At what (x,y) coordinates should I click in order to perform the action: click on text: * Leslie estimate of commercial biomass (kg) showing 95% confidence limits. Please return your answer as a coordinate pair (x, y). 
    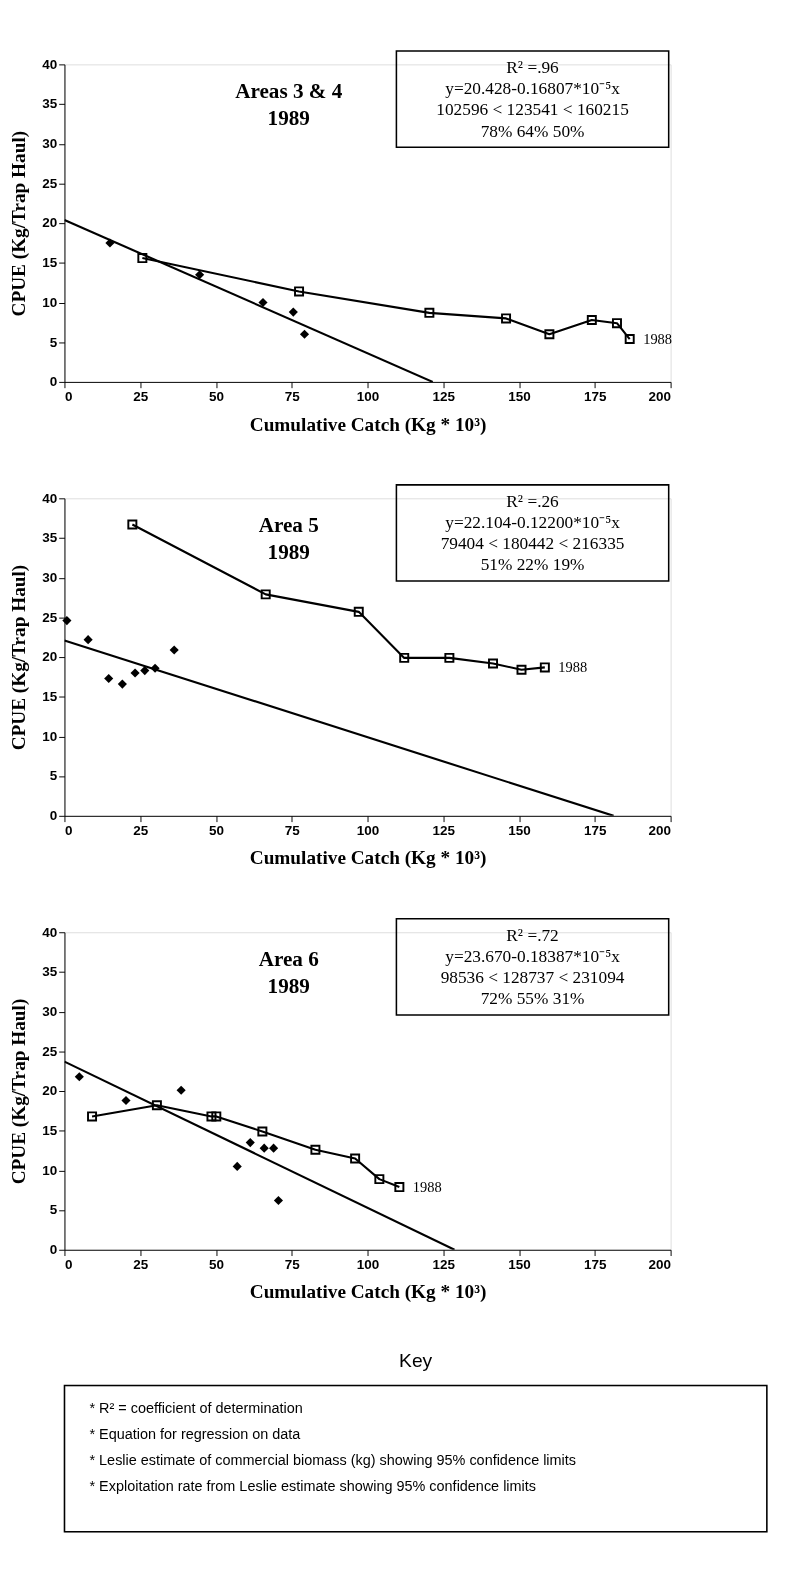
    Looking at the image, I should click on (333, 1460).